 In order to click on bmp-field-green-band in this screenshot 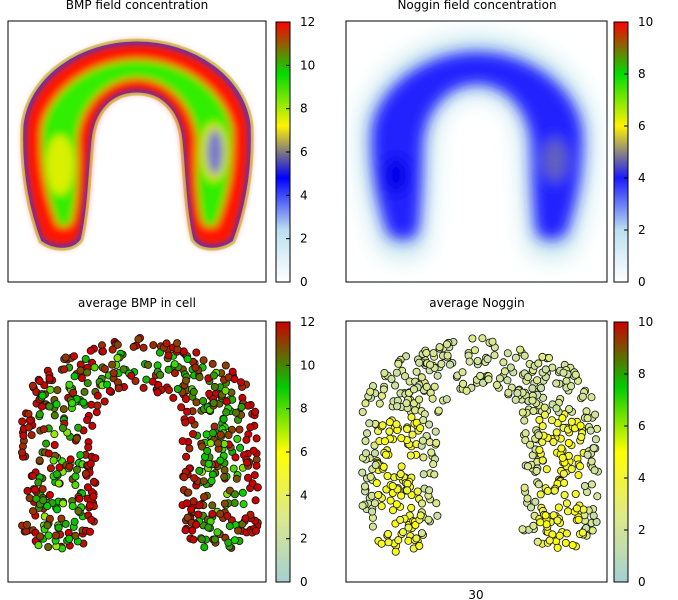, I will do `click(137, 143)`.